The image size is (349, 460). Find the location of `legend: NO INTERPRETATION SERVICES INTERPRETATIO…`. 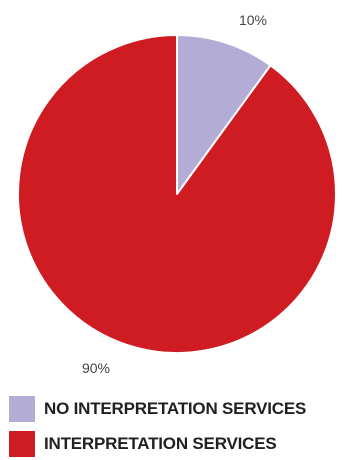

legend: NO INTERPRETATION SERVICES INTERPRETATIO… is located at coordinates (157, 428).